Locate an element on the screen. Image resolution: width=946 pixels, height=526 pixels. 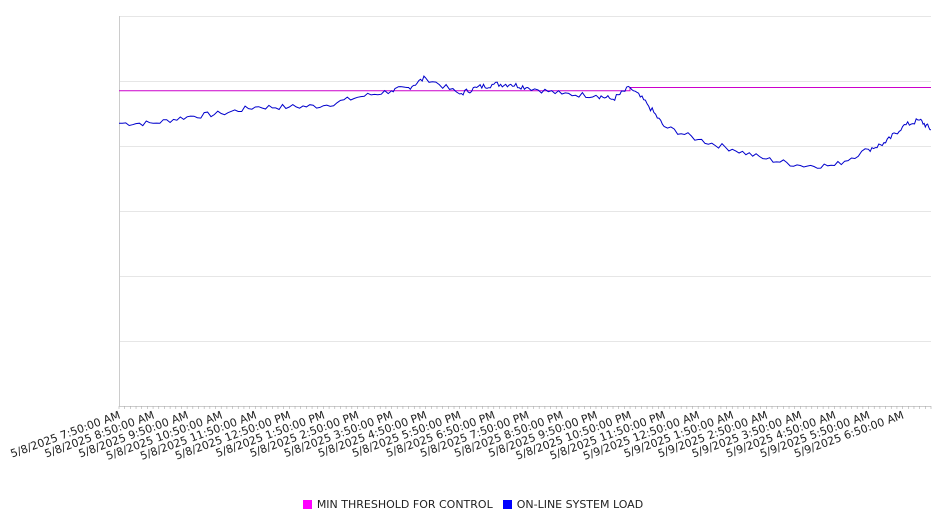
legend-label-min-threshold: MIN THRESHOLD FOR CONTROL is located at coordinates (404, 504).